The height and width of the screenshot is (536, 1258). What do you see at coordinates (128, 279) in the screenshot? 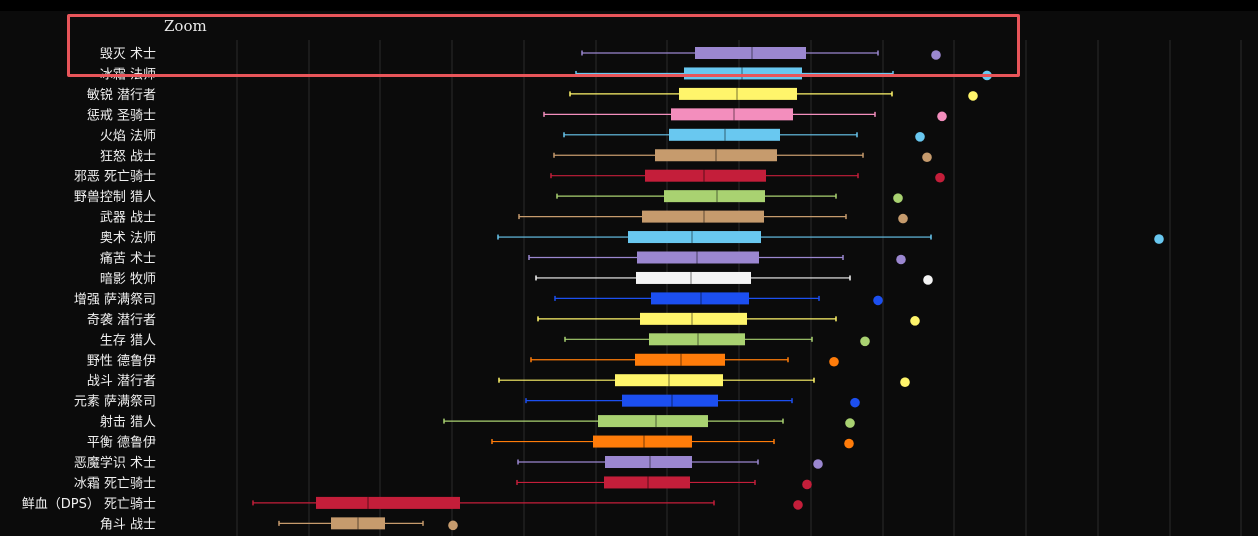
I see `category-label: 暗影 牧师` at bounding box center [128, 279].